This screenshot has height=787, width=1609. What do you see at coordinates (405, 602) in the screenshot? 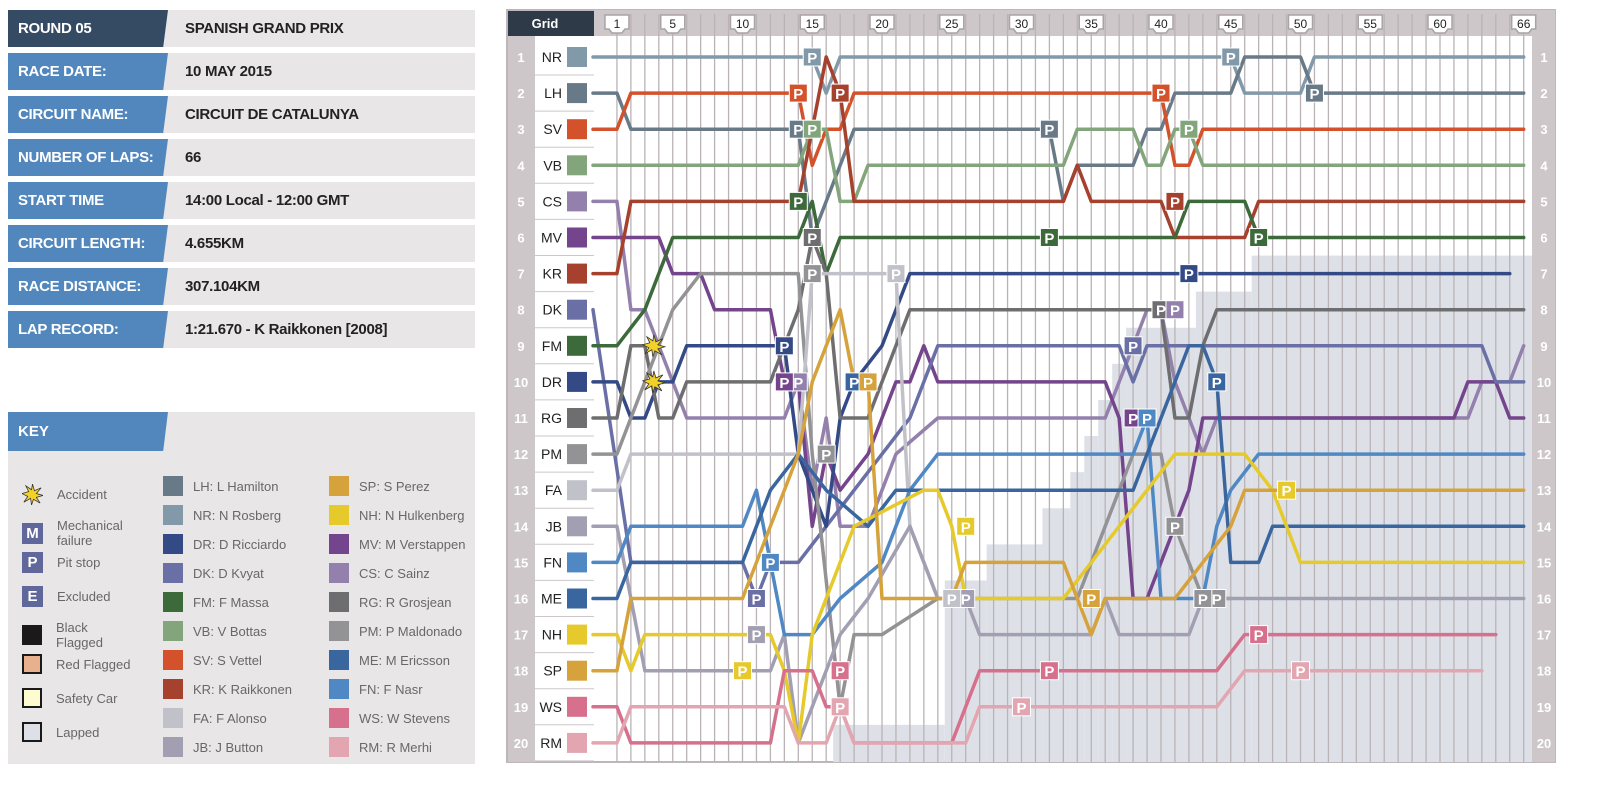
I see `key-driver-label: RG: R Grosjean` at bounding box center [405, 602].